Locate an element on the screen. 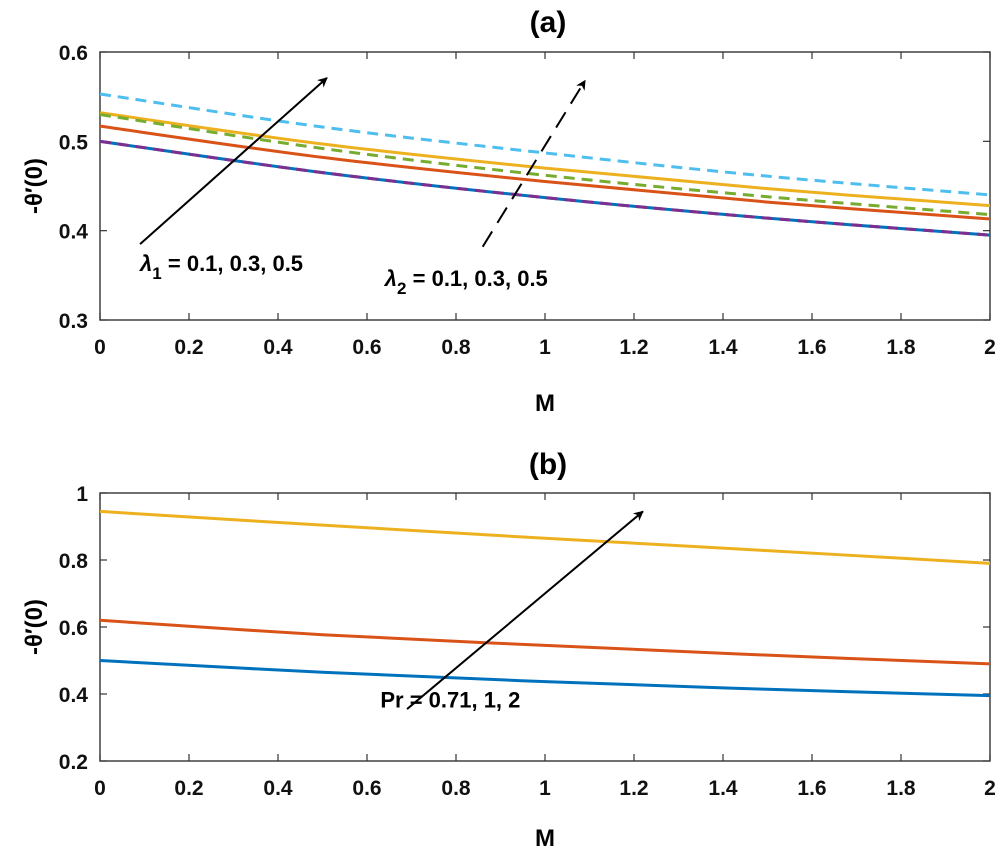  panel-a-ytick-label: 0.4 is located at coordinates (74, 232).